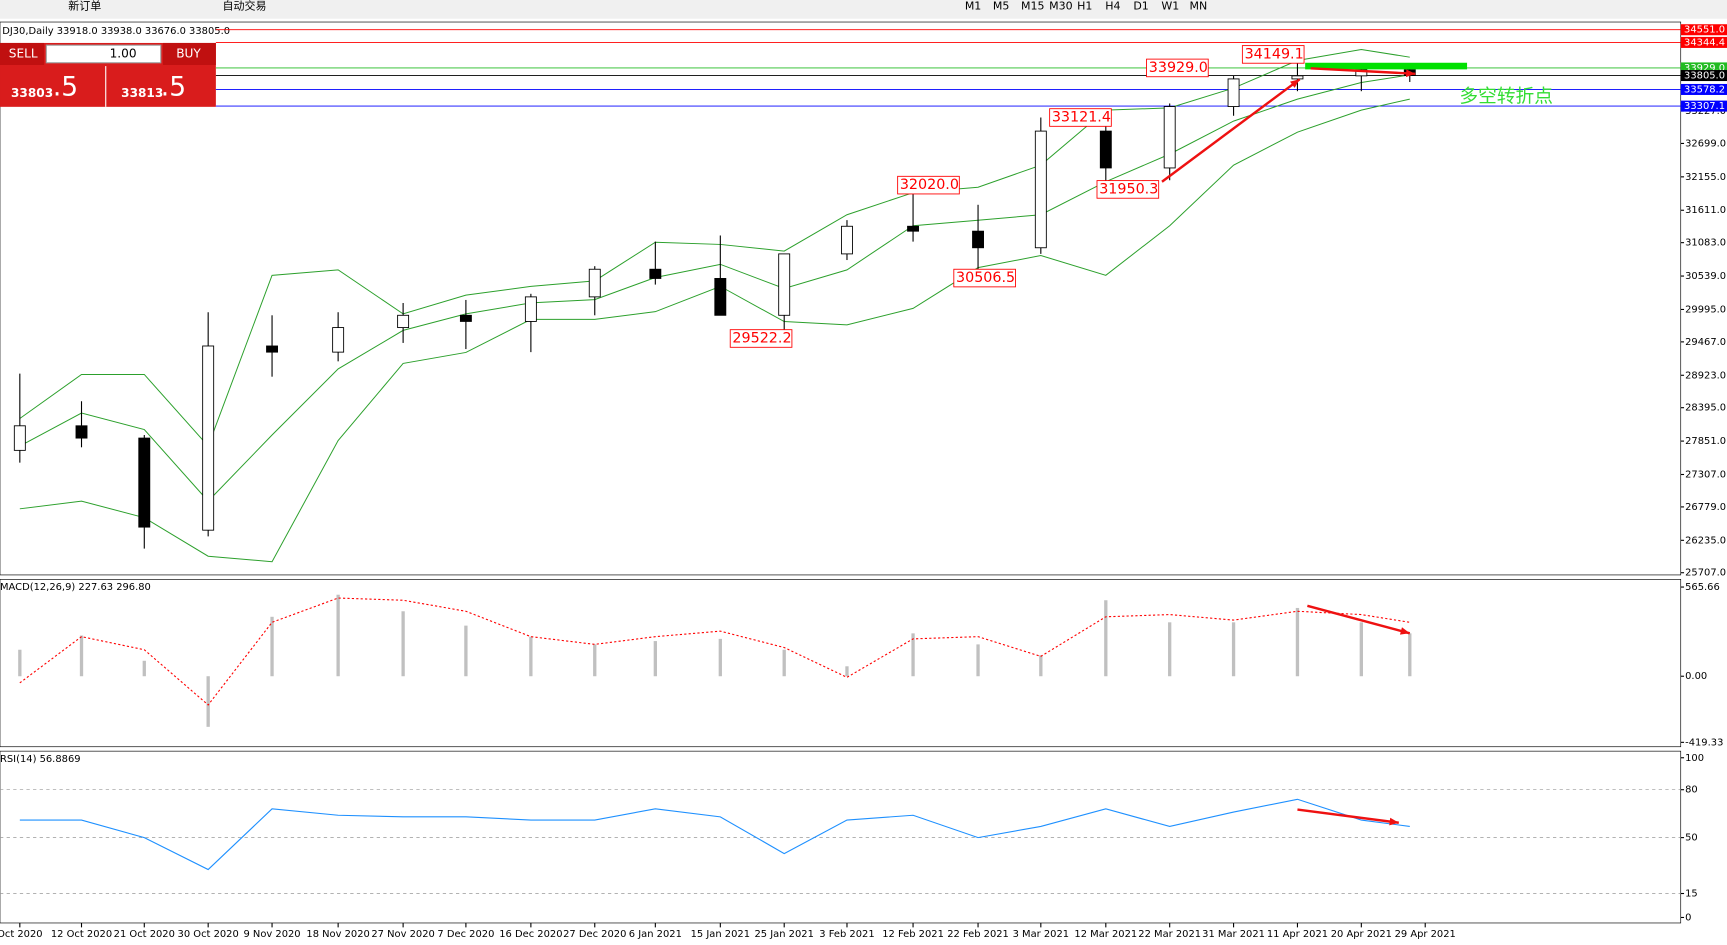 The width and height of the screenshot is (1727, 945). What do you see at coordinates (1297, 934) in the screenshot?
I see `x-tick-label: 11 Apr 2021` at bounding box center [1297, 934].